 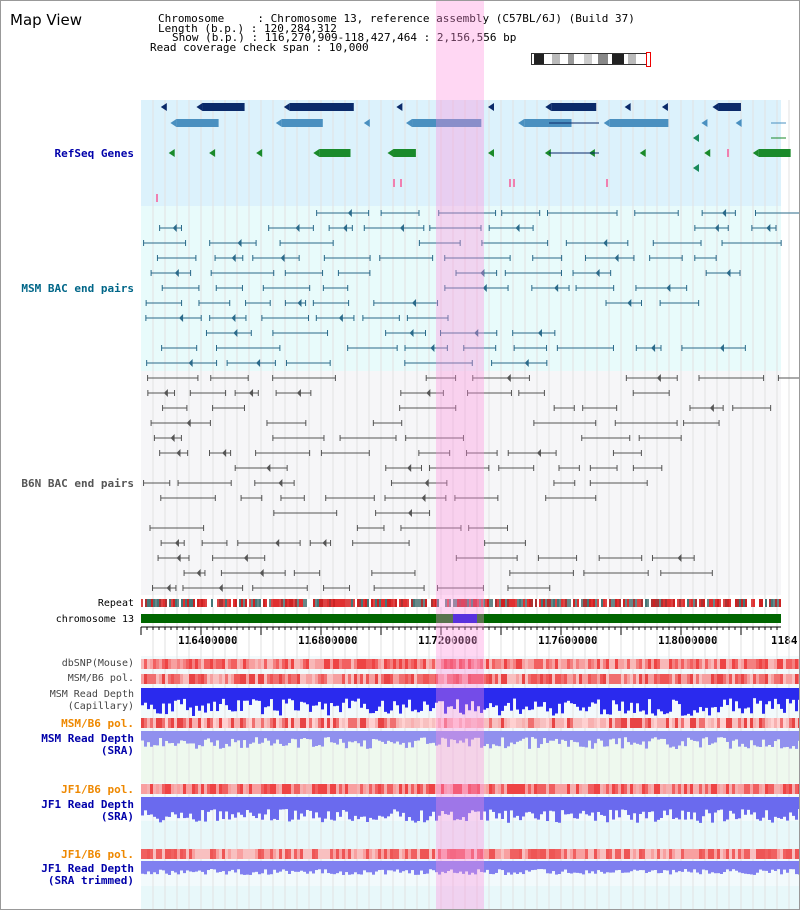 What do you see at coordinates (729, 107) in the screenshot?
I see `gene-exon` at bounding box center [729, 107].